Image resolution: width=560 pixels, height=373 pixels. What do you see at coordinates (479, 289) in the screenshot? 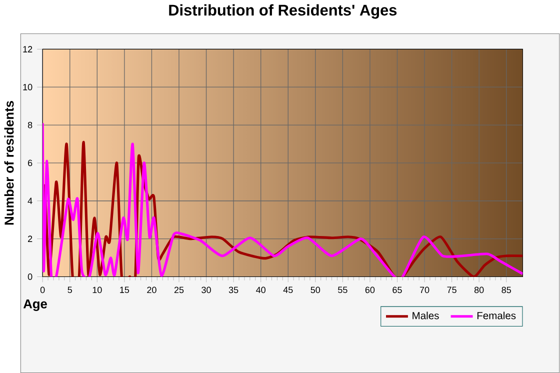
I see `x-tick-label: 80` at bounding box center [479, 289].